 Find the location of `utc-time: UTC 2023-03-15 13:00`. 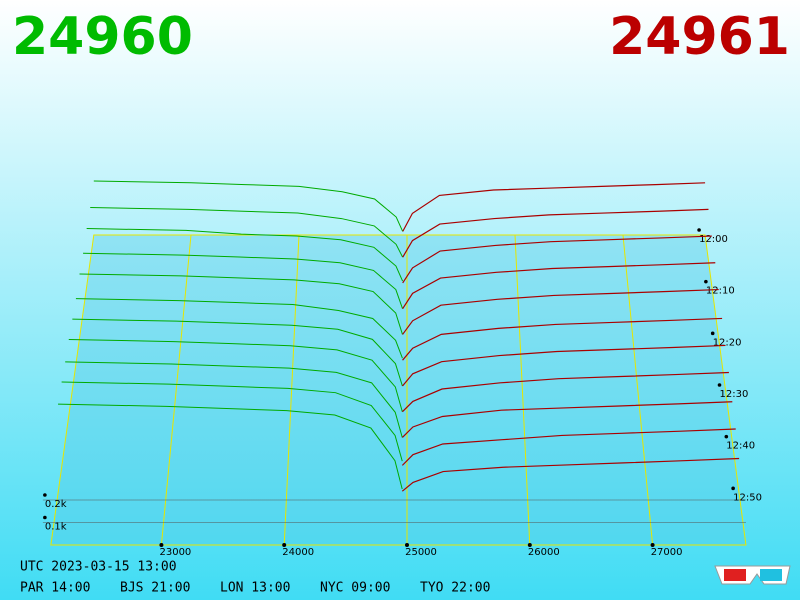

utc-time: UTC 2023-03-15 13:00 is located at coordinates (98, 567).